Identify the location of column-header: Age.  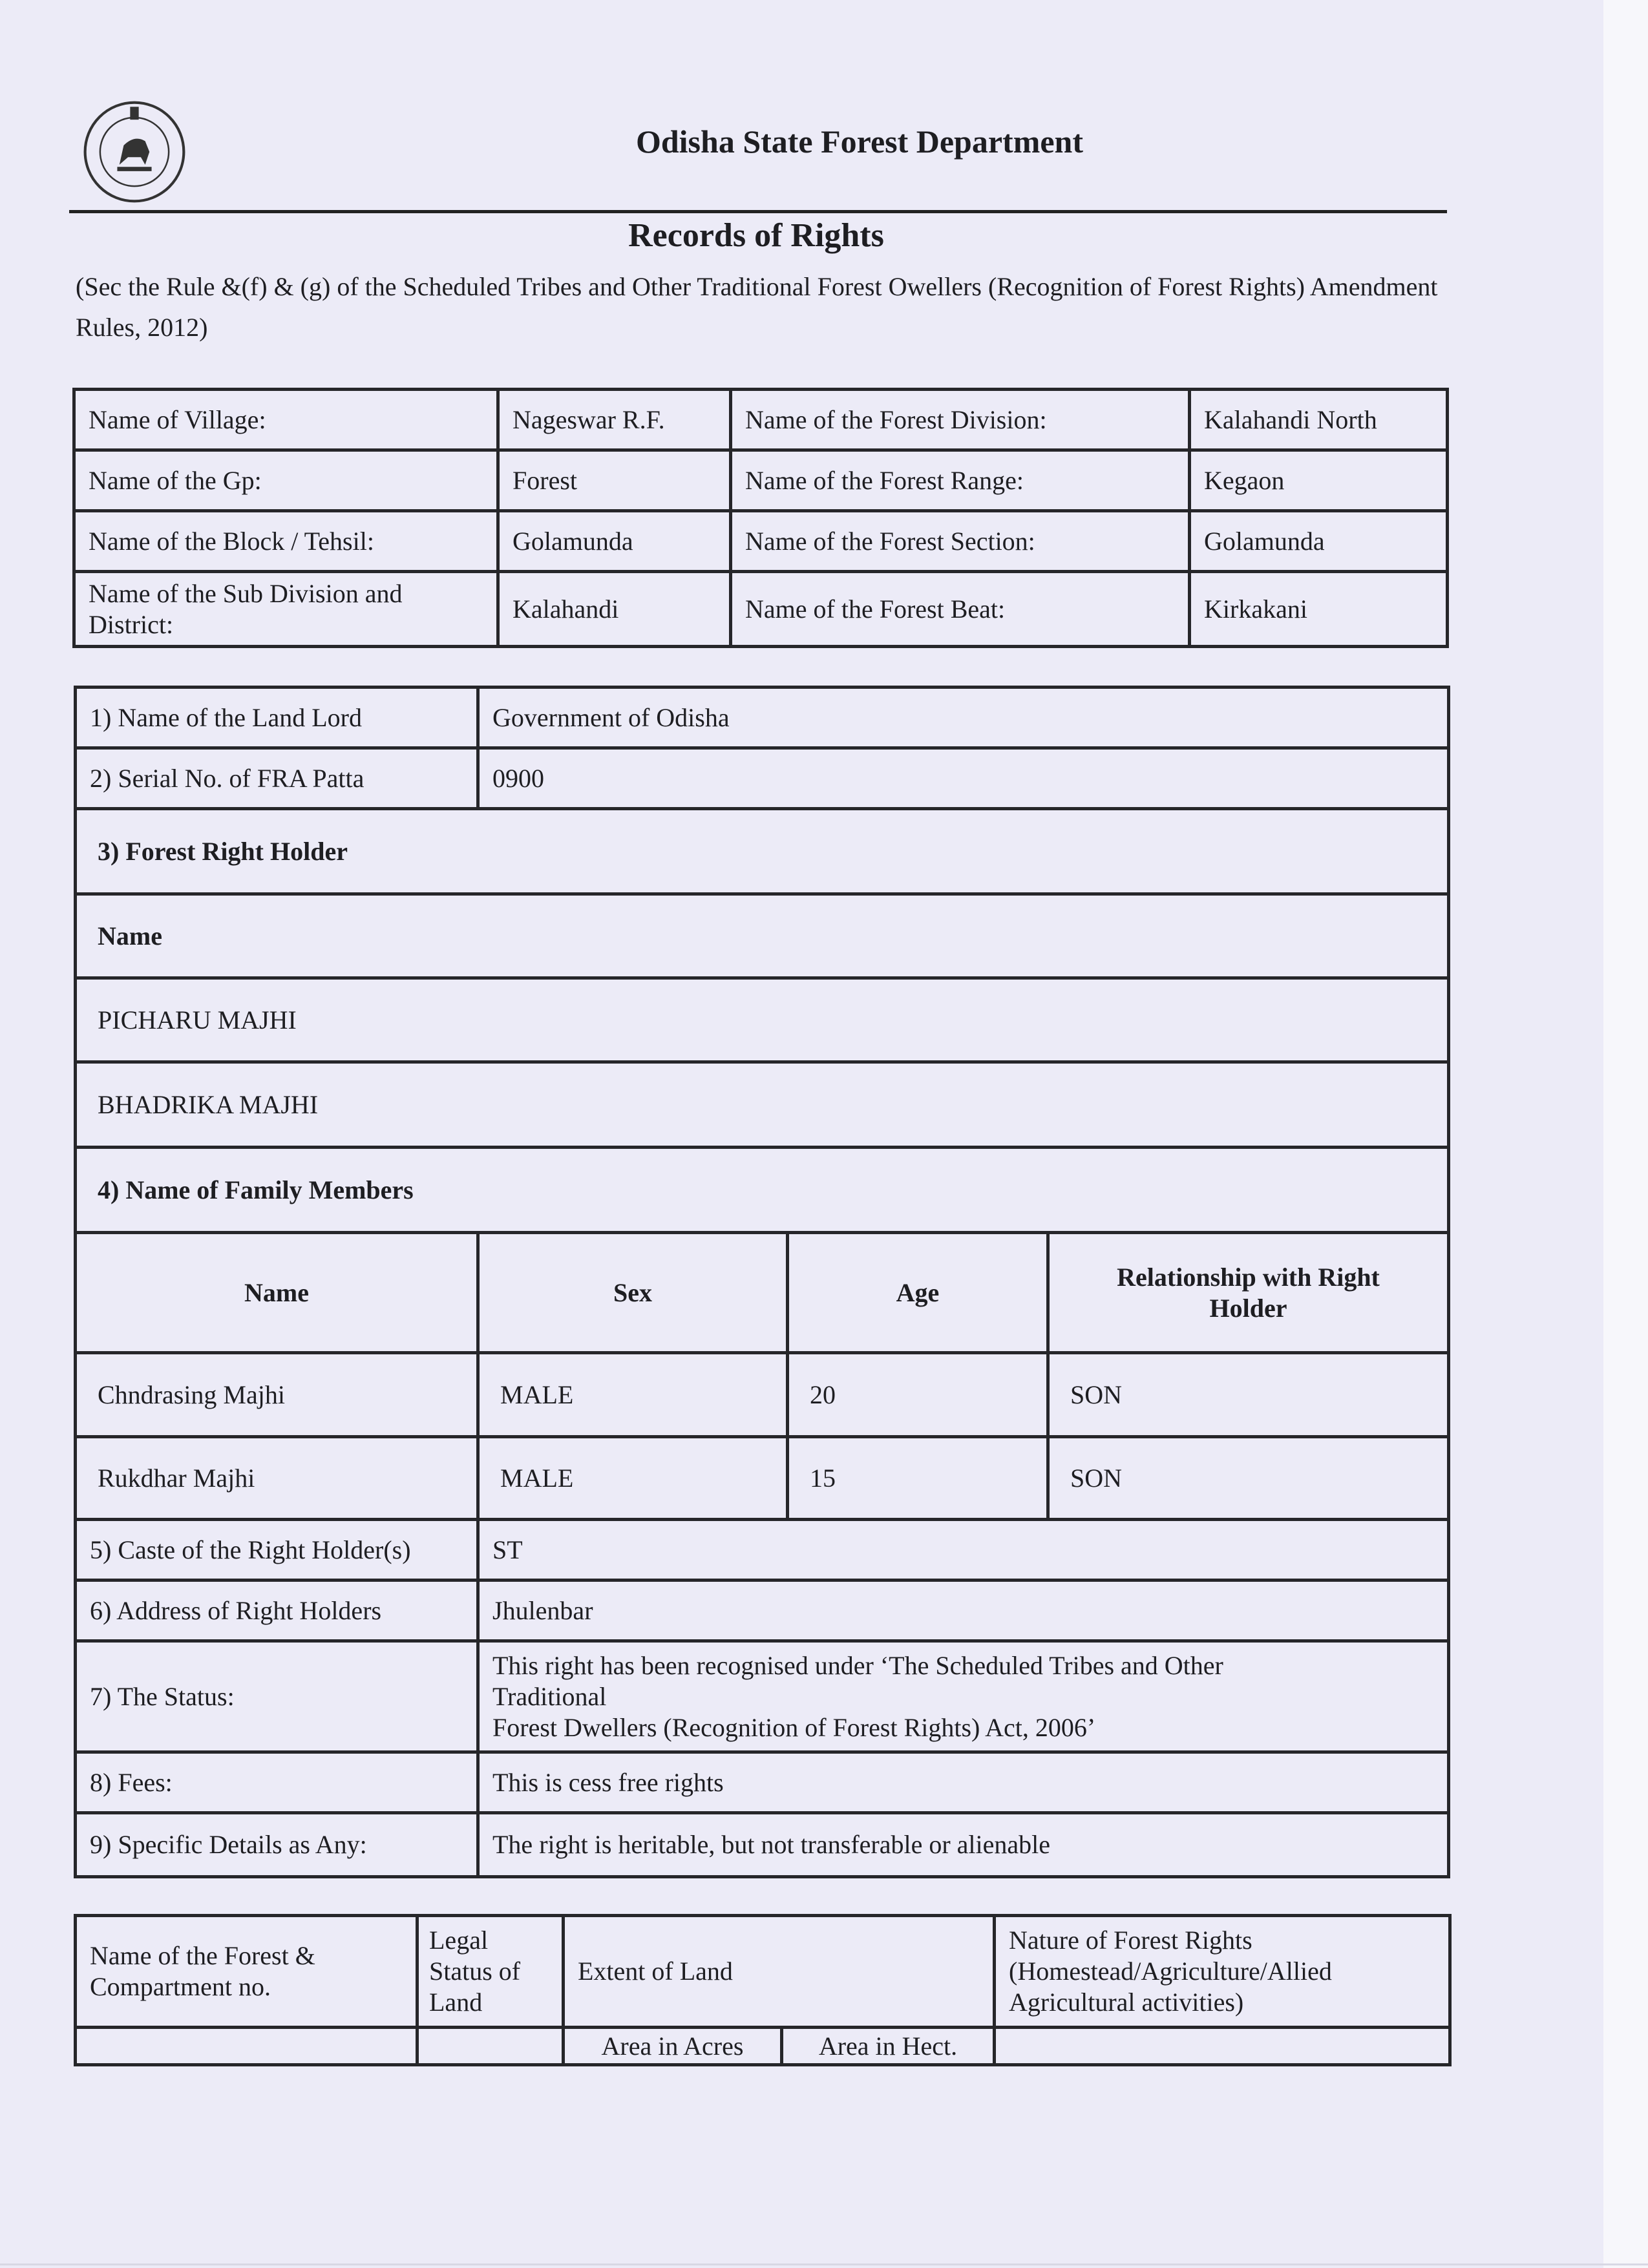
(918, 1292).